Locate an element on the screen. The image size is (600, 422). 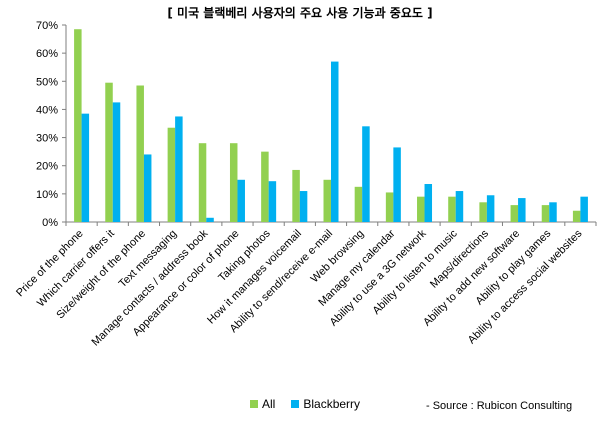
legend-label-all: All is located at coordinates (269, 404).